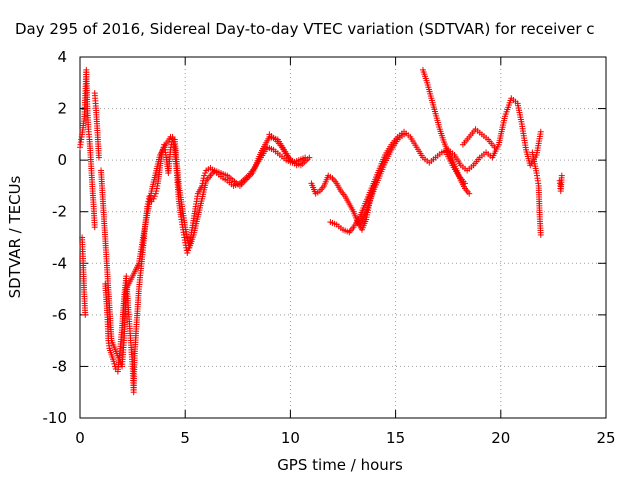  What do you see at coordinates (340, 465) in the screenshot?
I see `x-axis-label: GPS time / hours` at bounding box center [340, 465].